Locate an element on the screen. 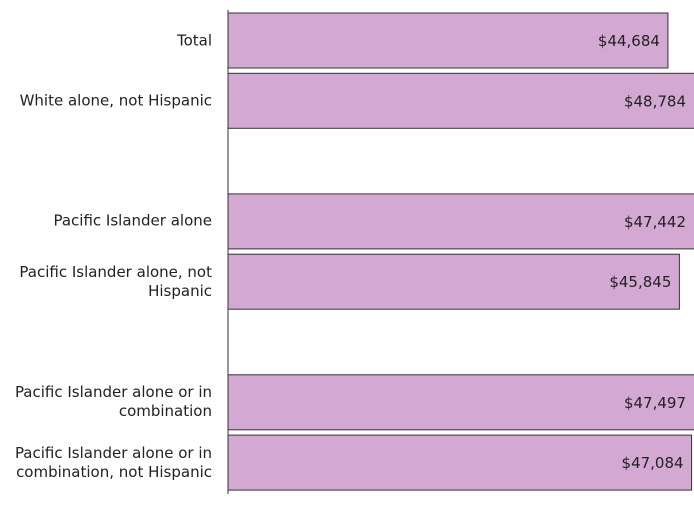 The image size is (694, 510). category-label: Pacific Islander alone, not Hispanic is located at coordinates (115, 281).